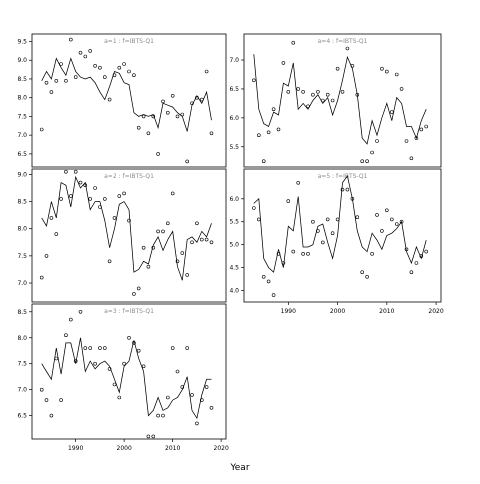 This screenshot has width=480, height=484. I want to click on panel-4: a=4 : f=IBTS-Q1 5.5 6.0 6.5 7.0, so click(335, 100).